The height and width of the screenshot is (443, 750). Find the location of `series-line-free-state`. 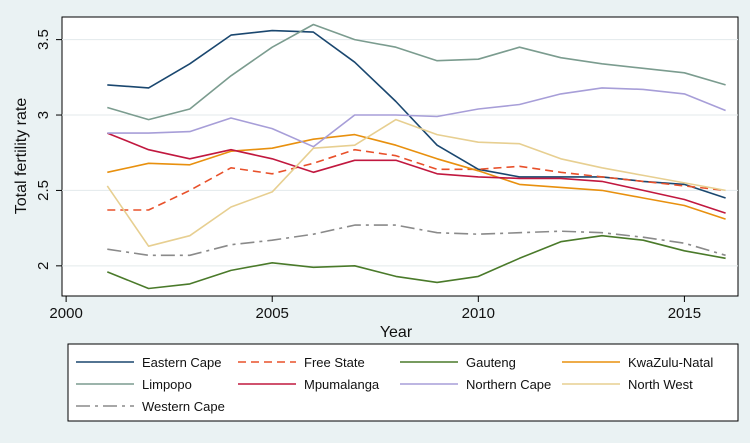

series-line-free-state is located at coordinates (416, 179).